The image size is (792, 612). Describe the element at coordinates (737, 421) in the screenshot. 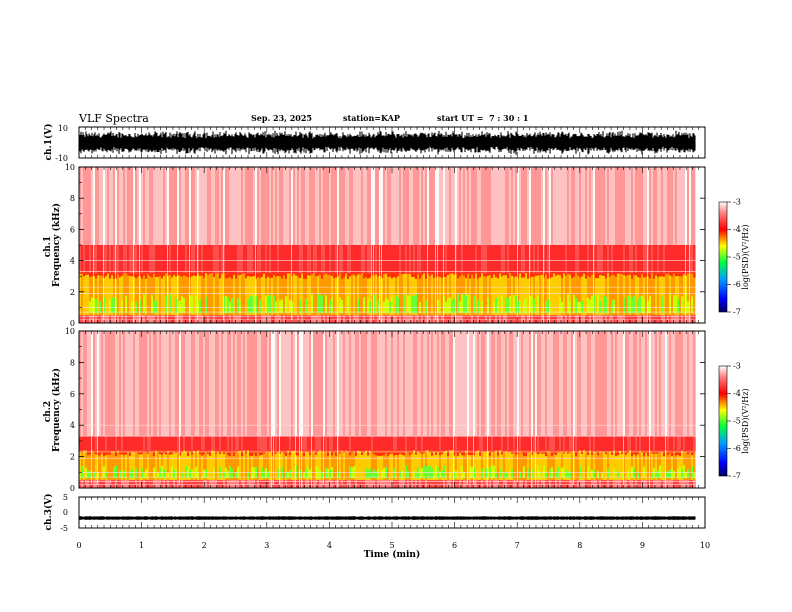

I see `colorbar-tick-label: -5` at that location.